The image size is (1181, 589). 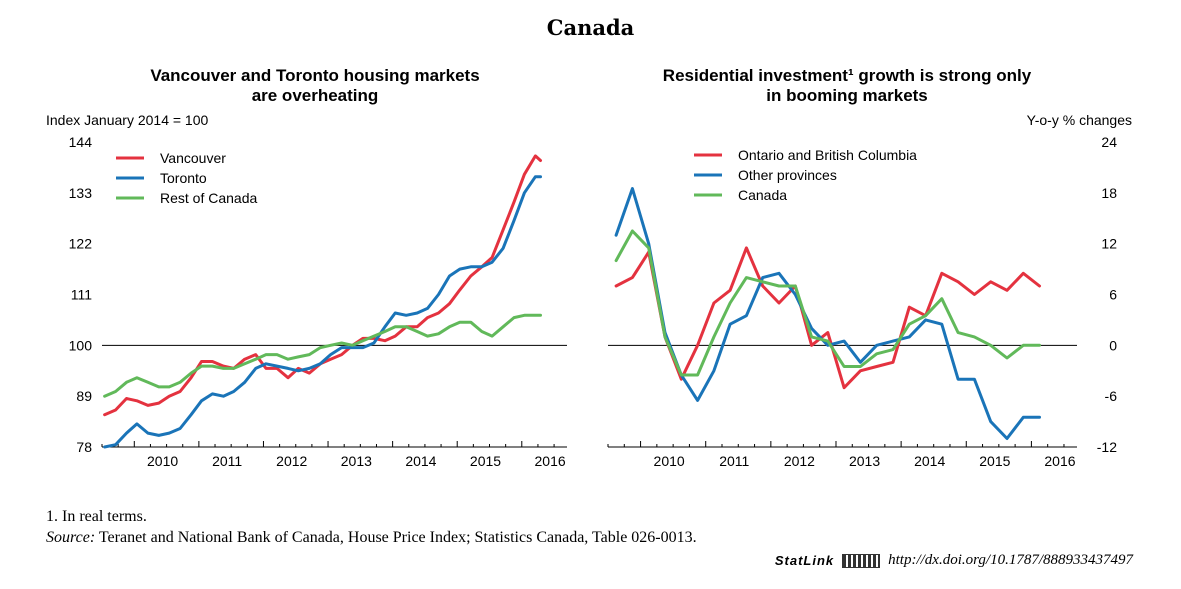 What do you see at coordinates (929, 461) in the screenshot?
I see `1-x-tick-label: 2014` at bounding box center [929, 461].